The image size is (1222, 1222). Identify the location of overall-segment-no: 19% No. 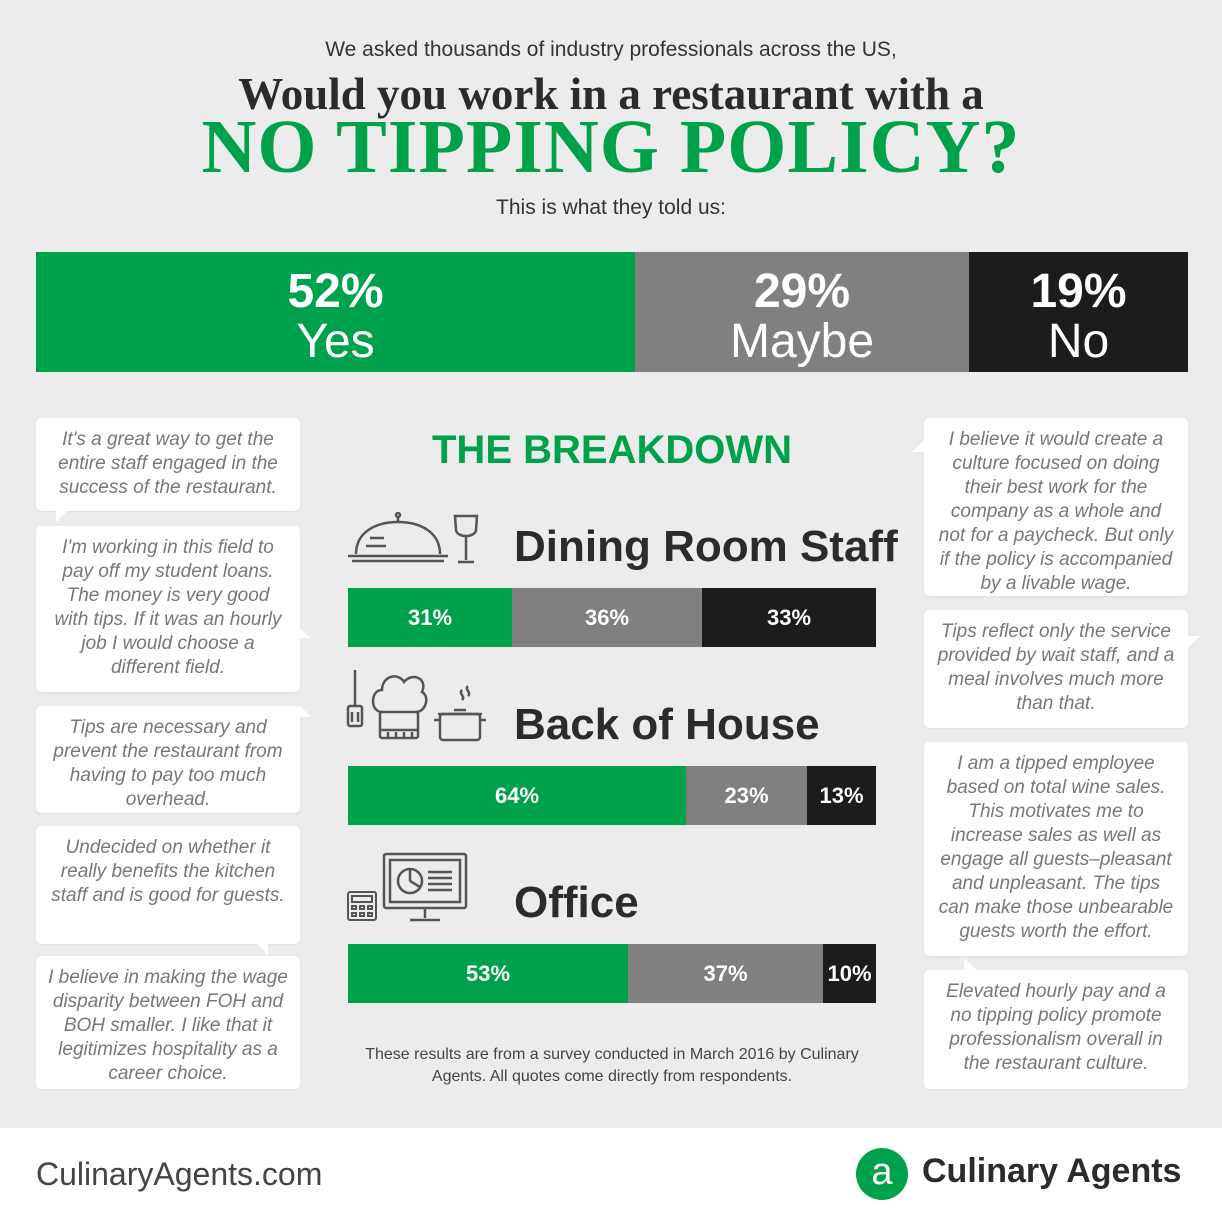
(1078, 312).